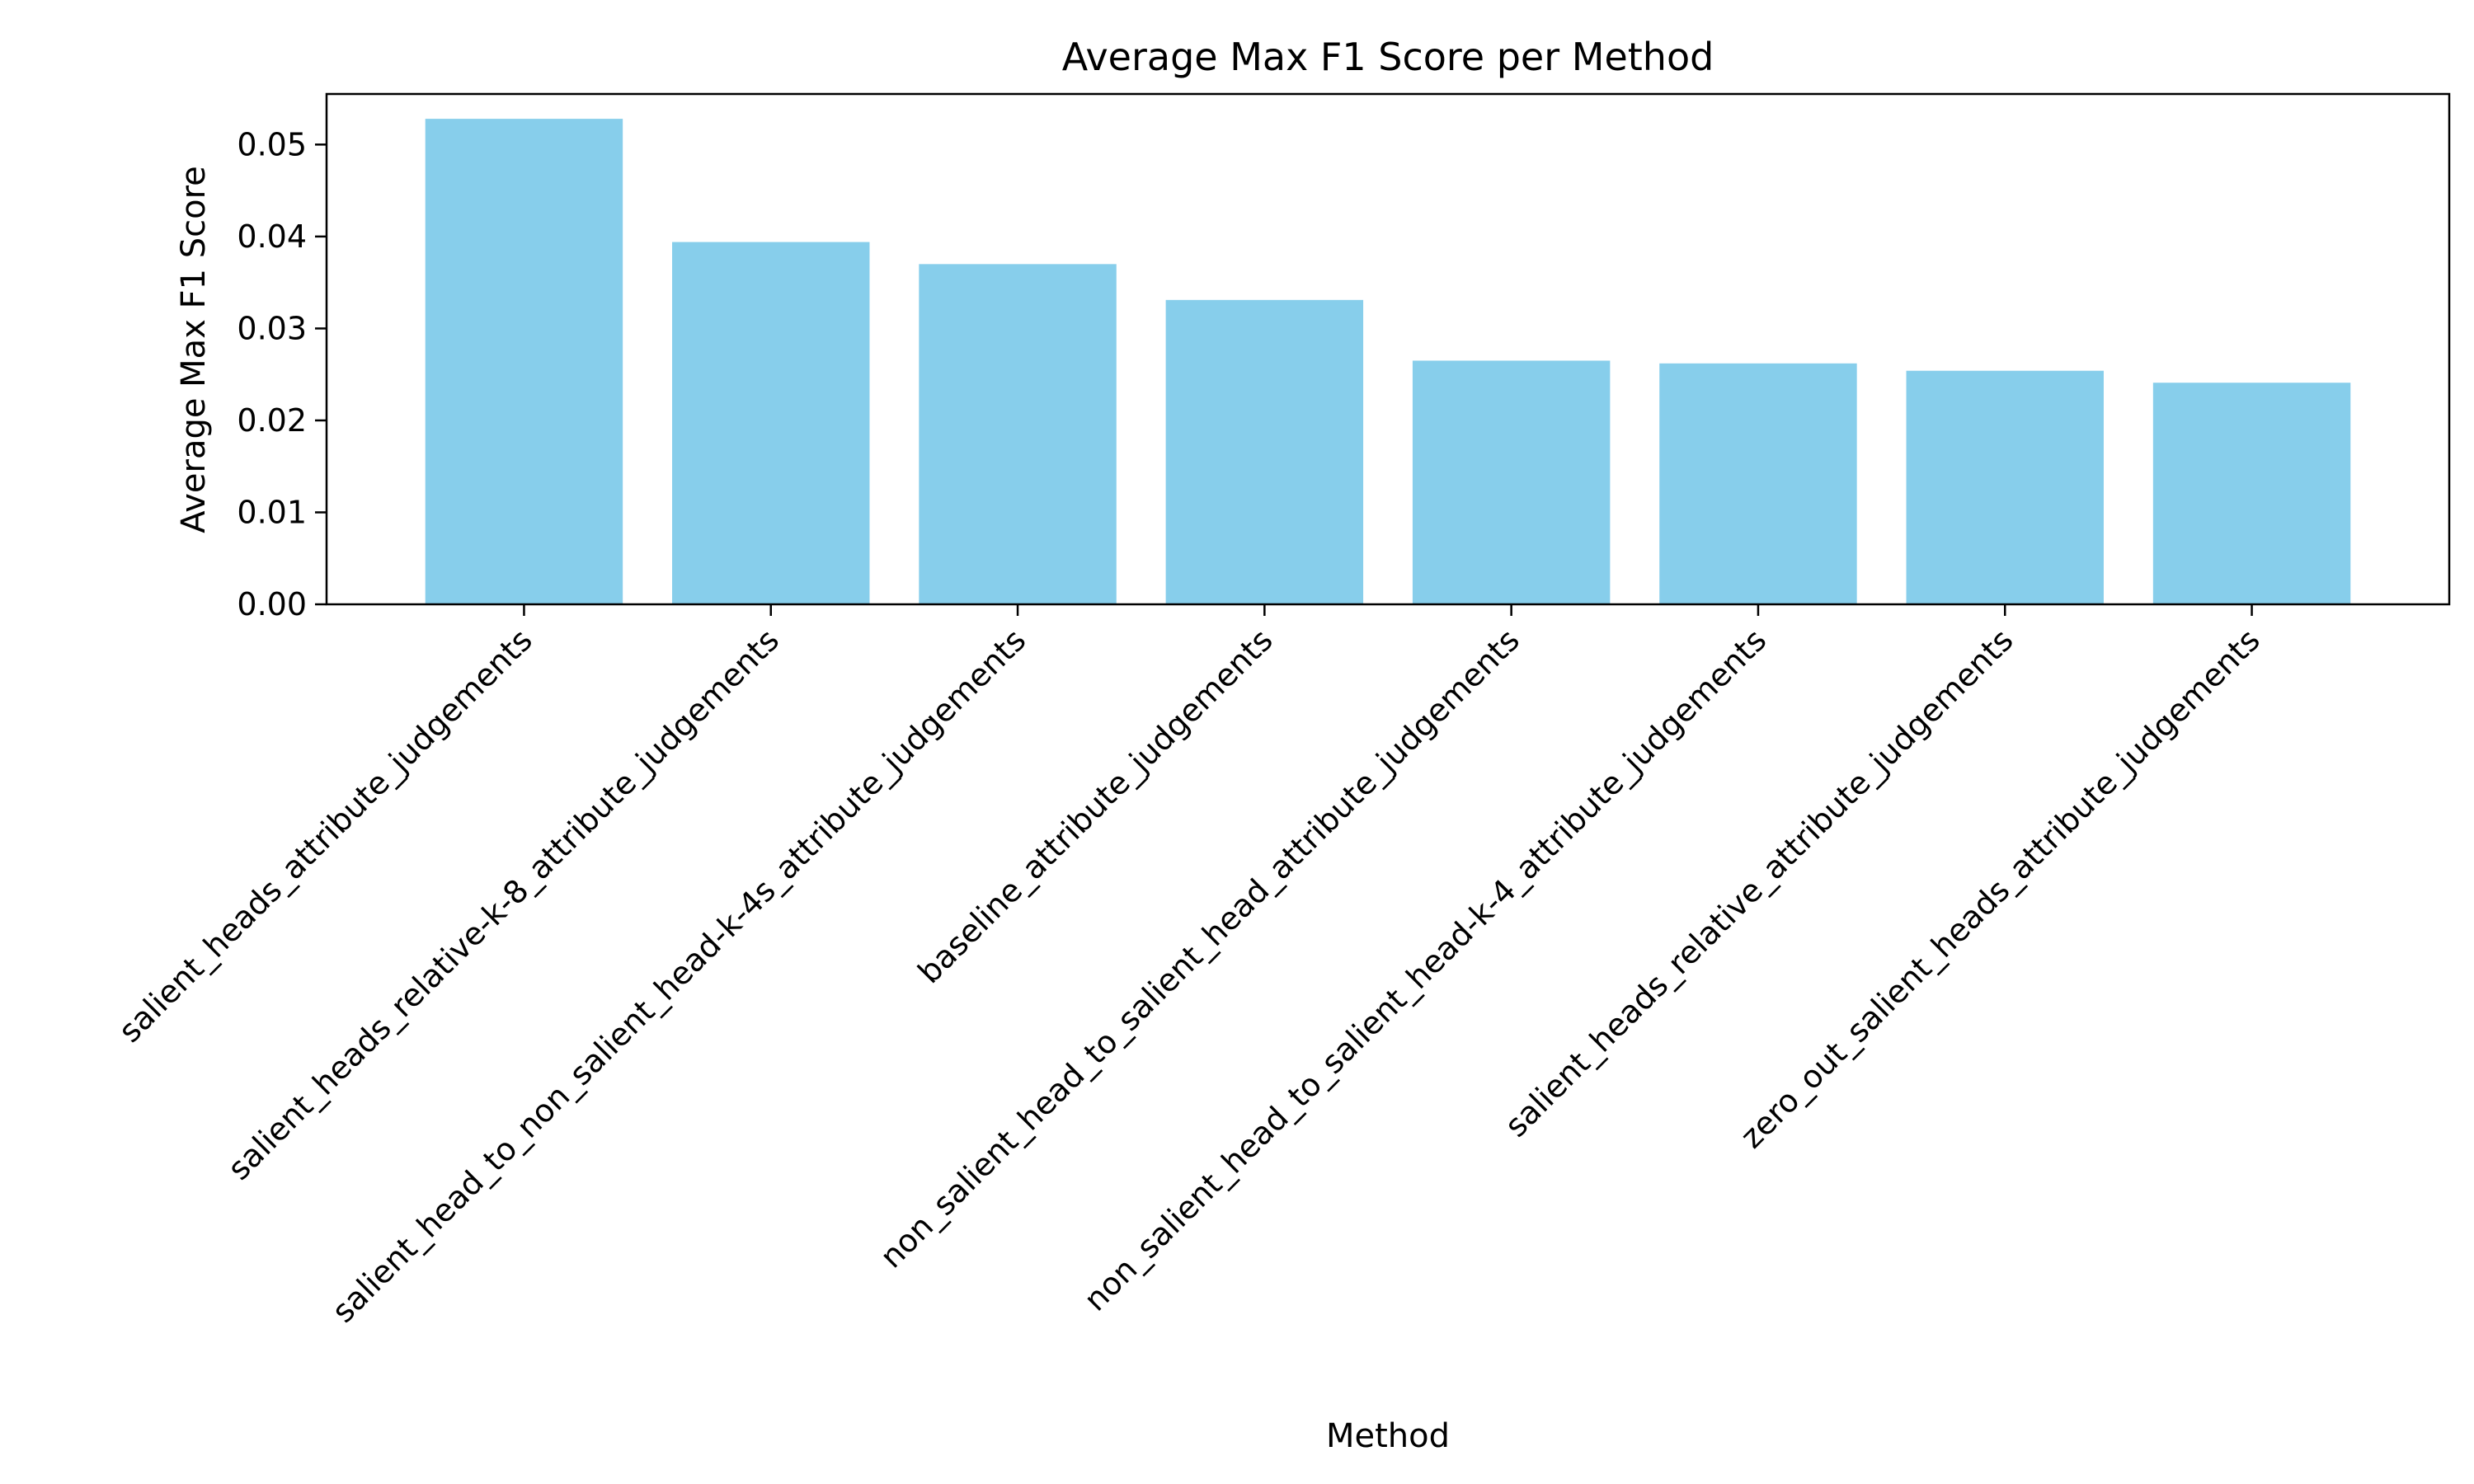 The height and width of the screenshot is (1484, 2474). I want to click on x-axis-label: Method, so click(1388, 1436).